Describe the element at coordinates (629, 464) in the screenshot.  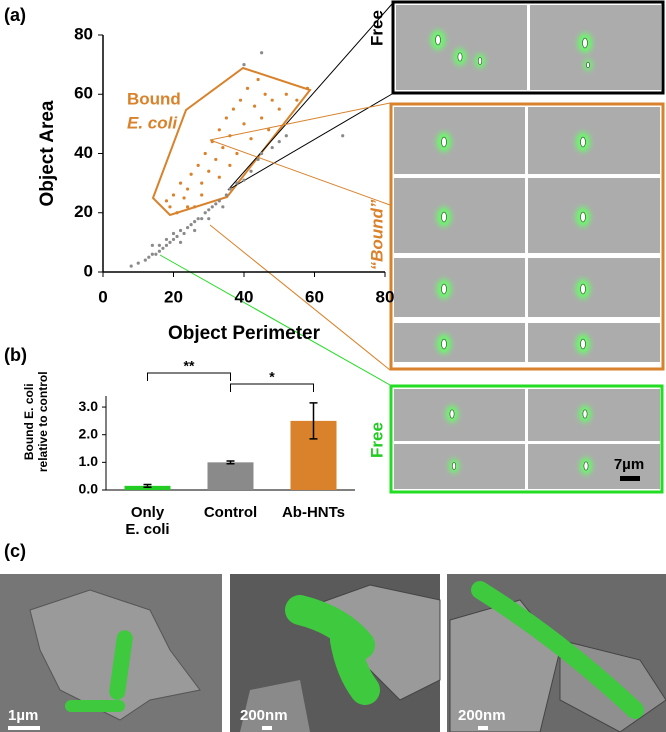
I see `scale-label: 7µm` at that location.